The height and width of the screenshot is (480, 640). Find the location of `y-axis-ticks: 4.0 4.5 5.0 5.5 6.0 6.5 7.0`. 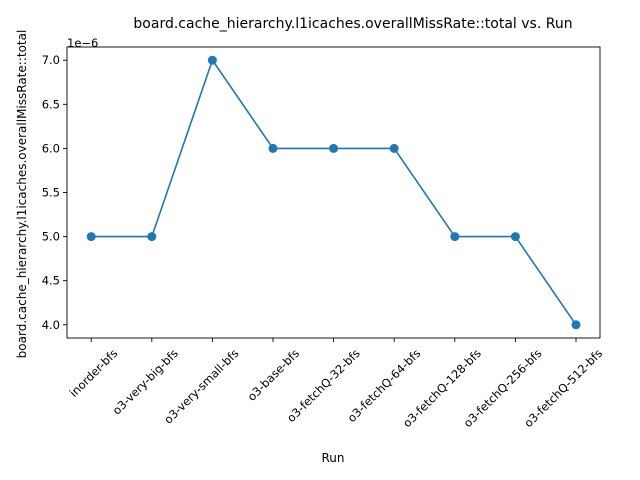

y-axis-ticks: 4.0 4.5 5.0 5.5 6.0 6.5 7.0 is located at coordinates (54, 192).